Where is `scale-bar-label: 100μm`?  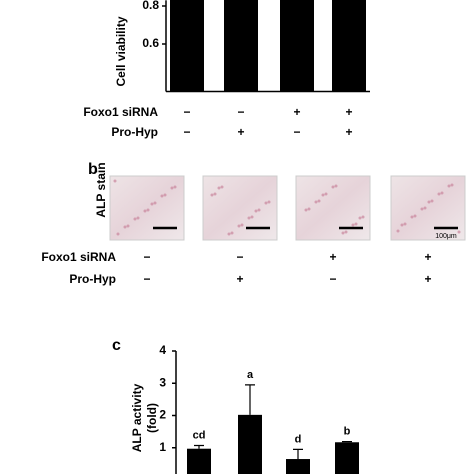 scale-bar-label: 100μm is located at coordinates (446, 236).